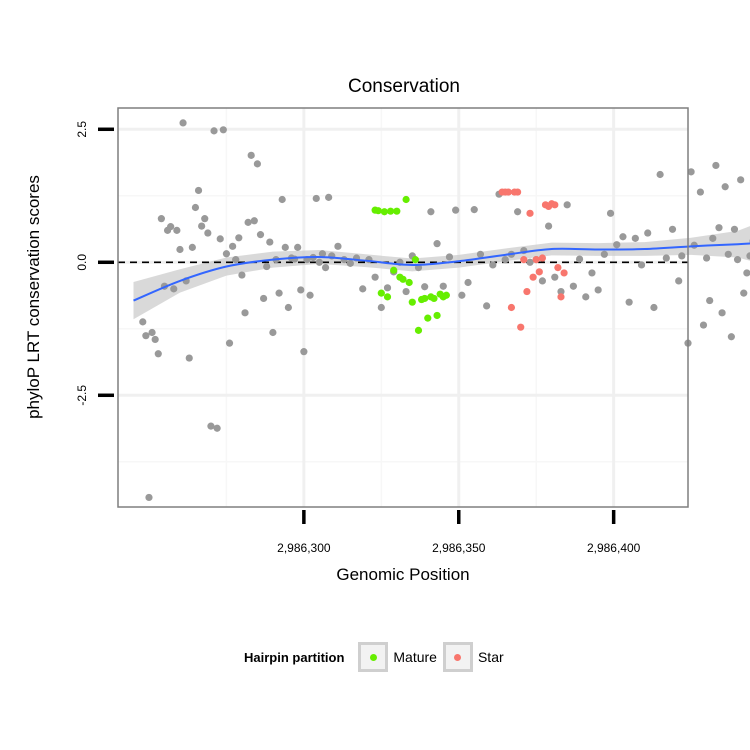 The image size is (750, 750). Describe the element at coordinates (33, 297) in the screenshot. I see `y-axis-title: phyloP LRT conservation scores` at that location.